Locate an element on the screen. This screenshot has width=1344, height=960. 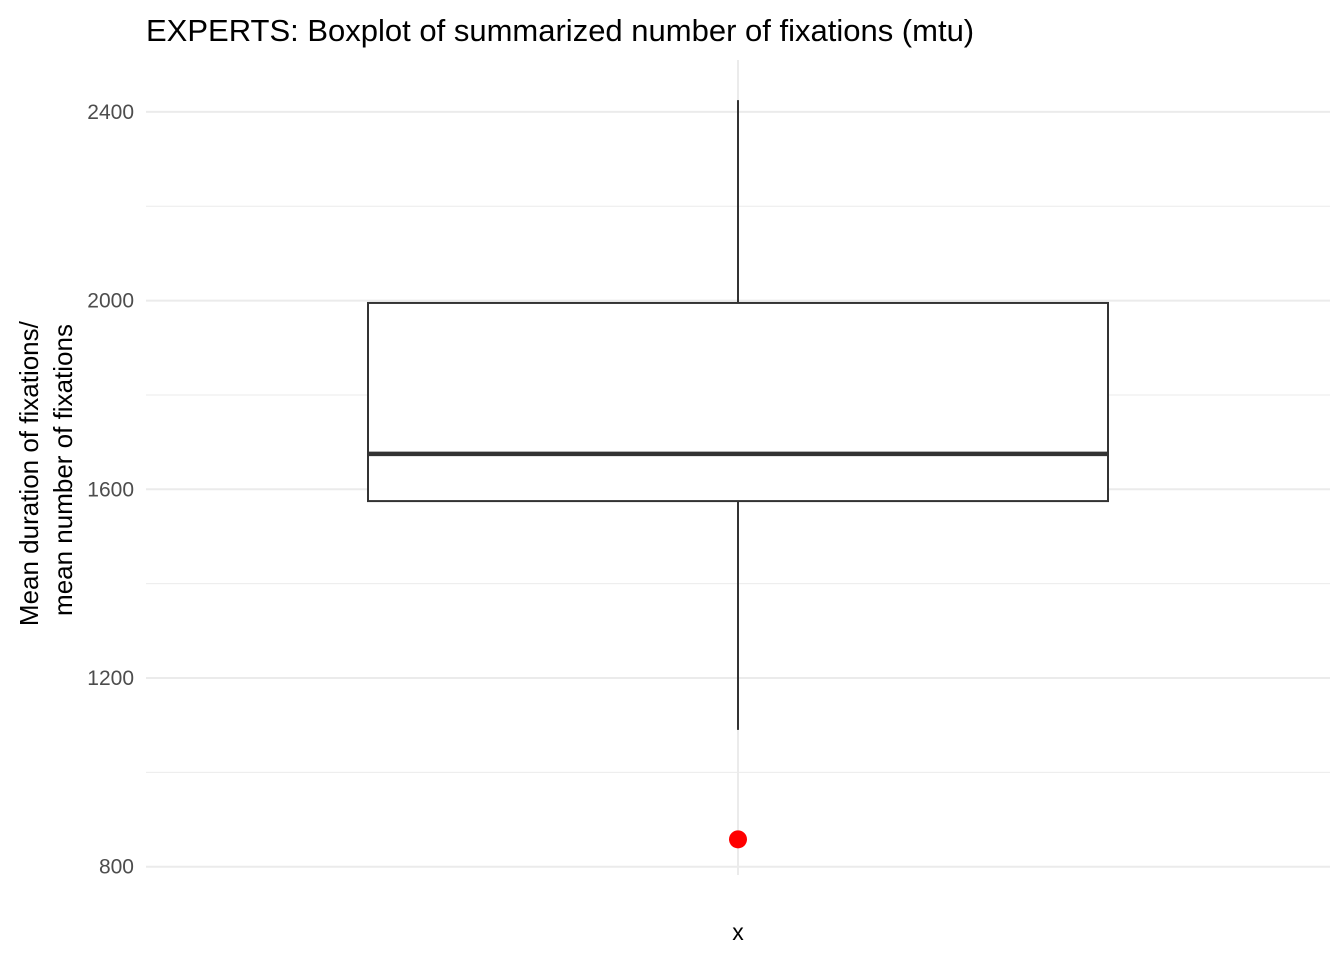
x-tick-label: x is located at coordinates (738, 932).